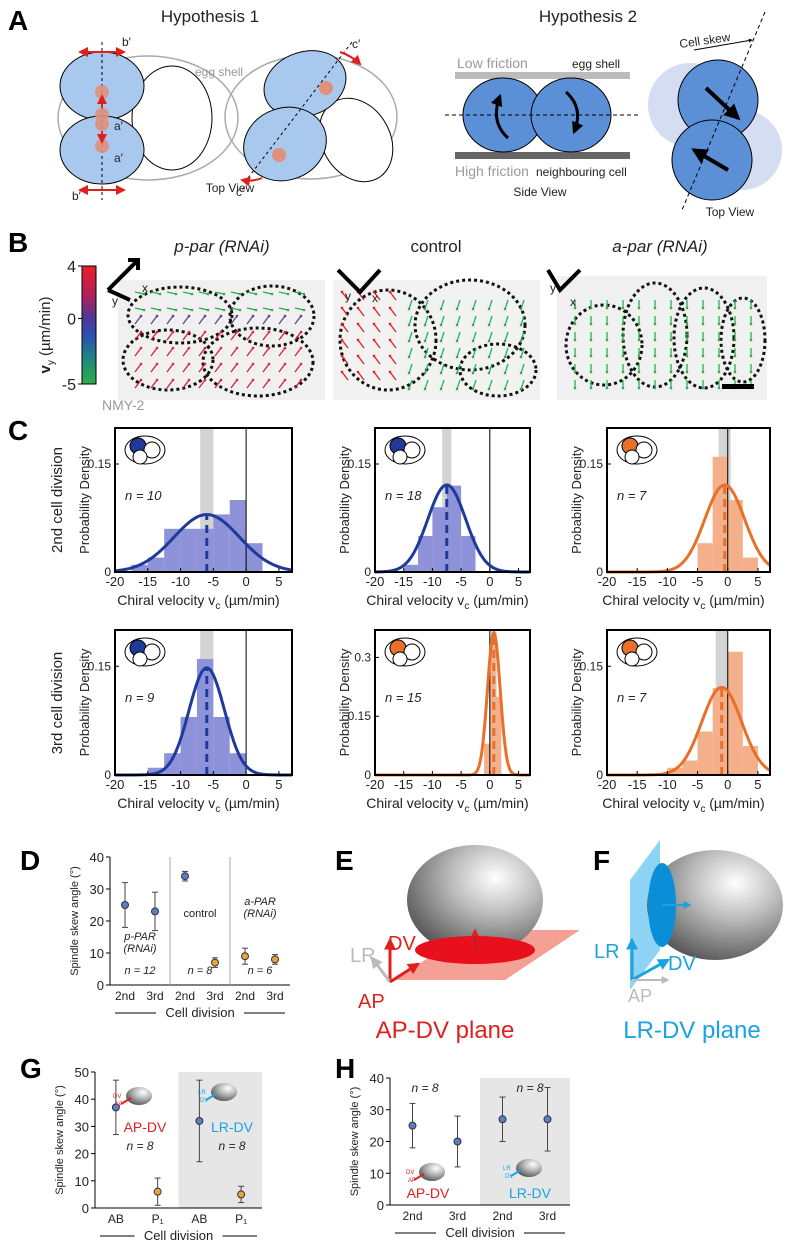 This screenshot has height=1245, width=793. What do you see at coordinates (126, 1101) in the screenshot?
I see `icon-axis` at bounding box center [126, 1101].